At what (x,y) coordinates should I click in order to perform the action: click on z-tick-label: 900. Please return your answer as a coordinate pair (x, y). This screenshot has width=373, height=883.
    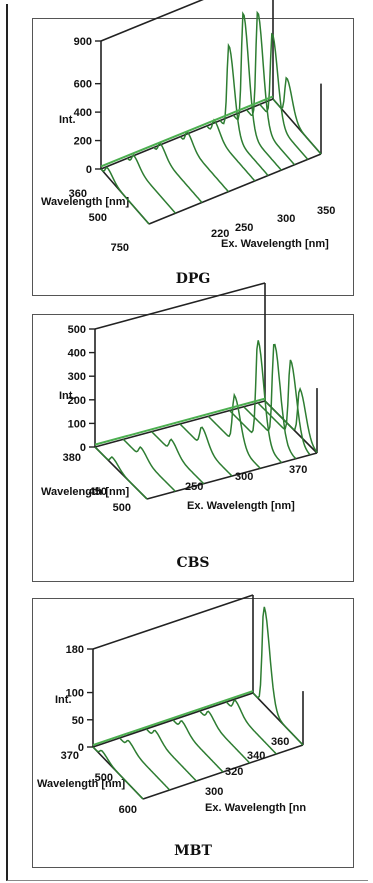
    Looking at the image, I should click on (83, 42).